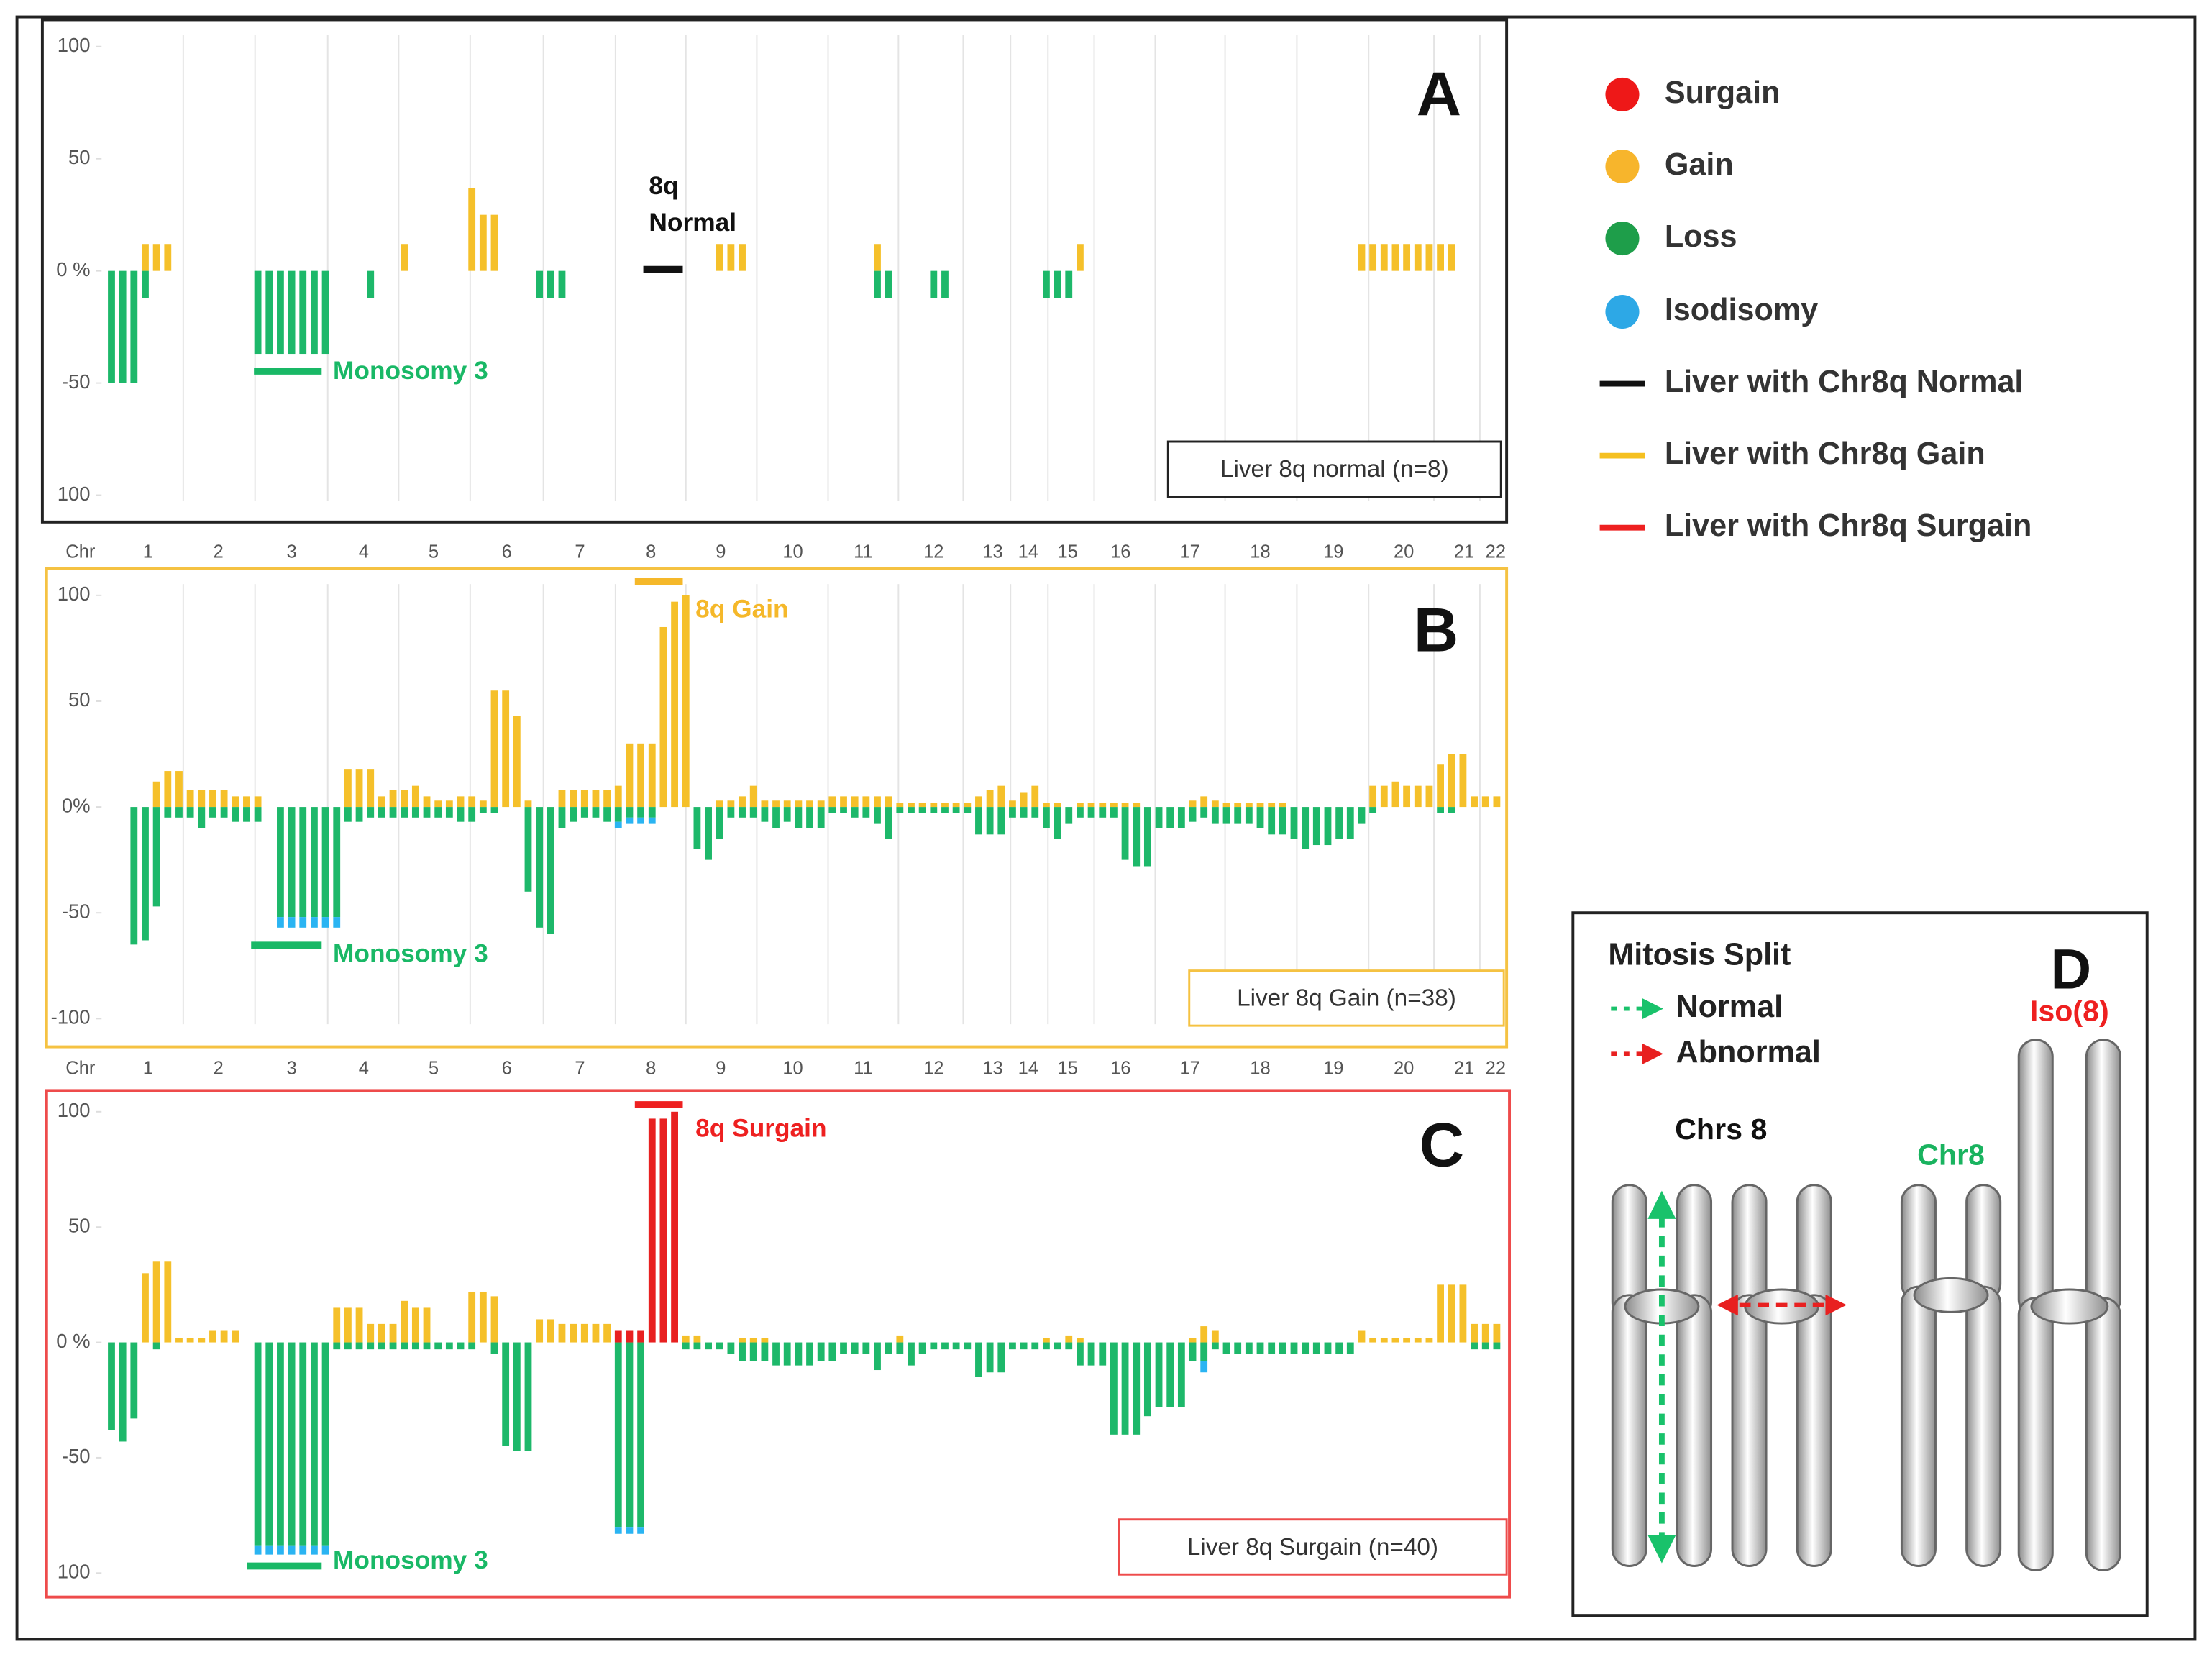 The height and width of the screenshot is (1657, 2212). Describe the element at coordinates (1825, 454) in the screenshot. I see `legend-label: Liver with Chr8q Gain` at that location.